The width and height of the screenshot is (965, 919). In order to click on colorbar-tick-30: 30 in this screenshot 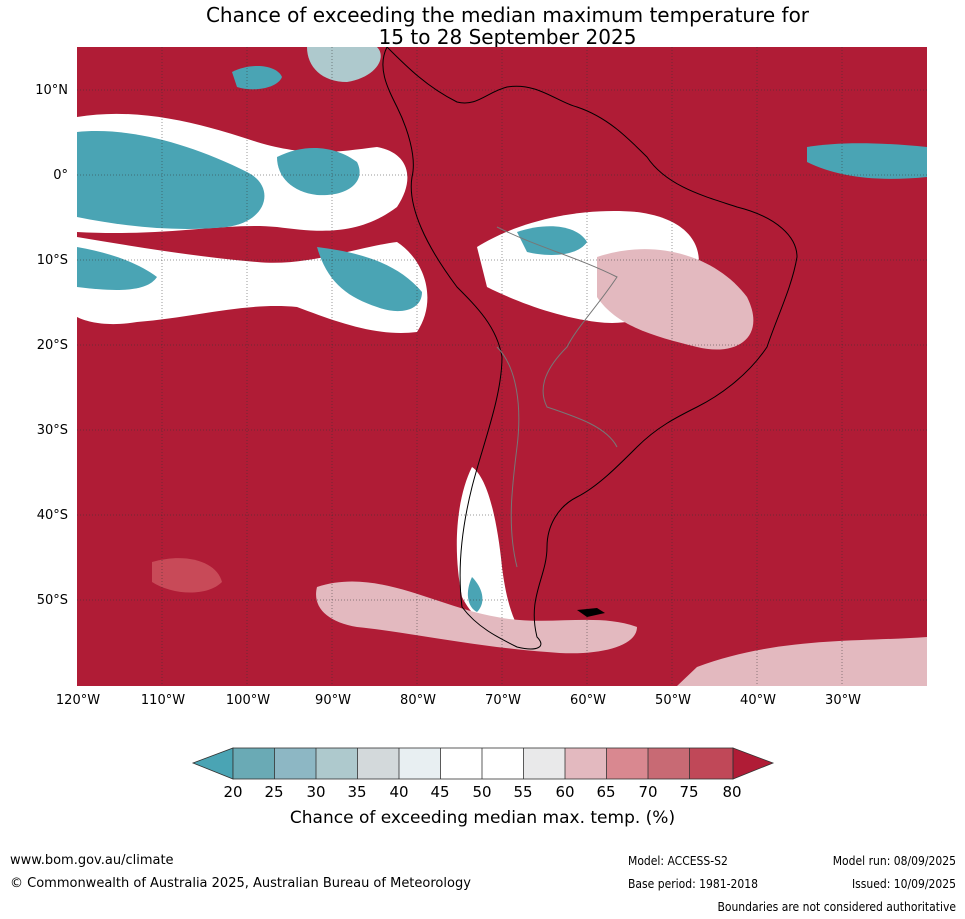, I will do `click(316, 792)`.